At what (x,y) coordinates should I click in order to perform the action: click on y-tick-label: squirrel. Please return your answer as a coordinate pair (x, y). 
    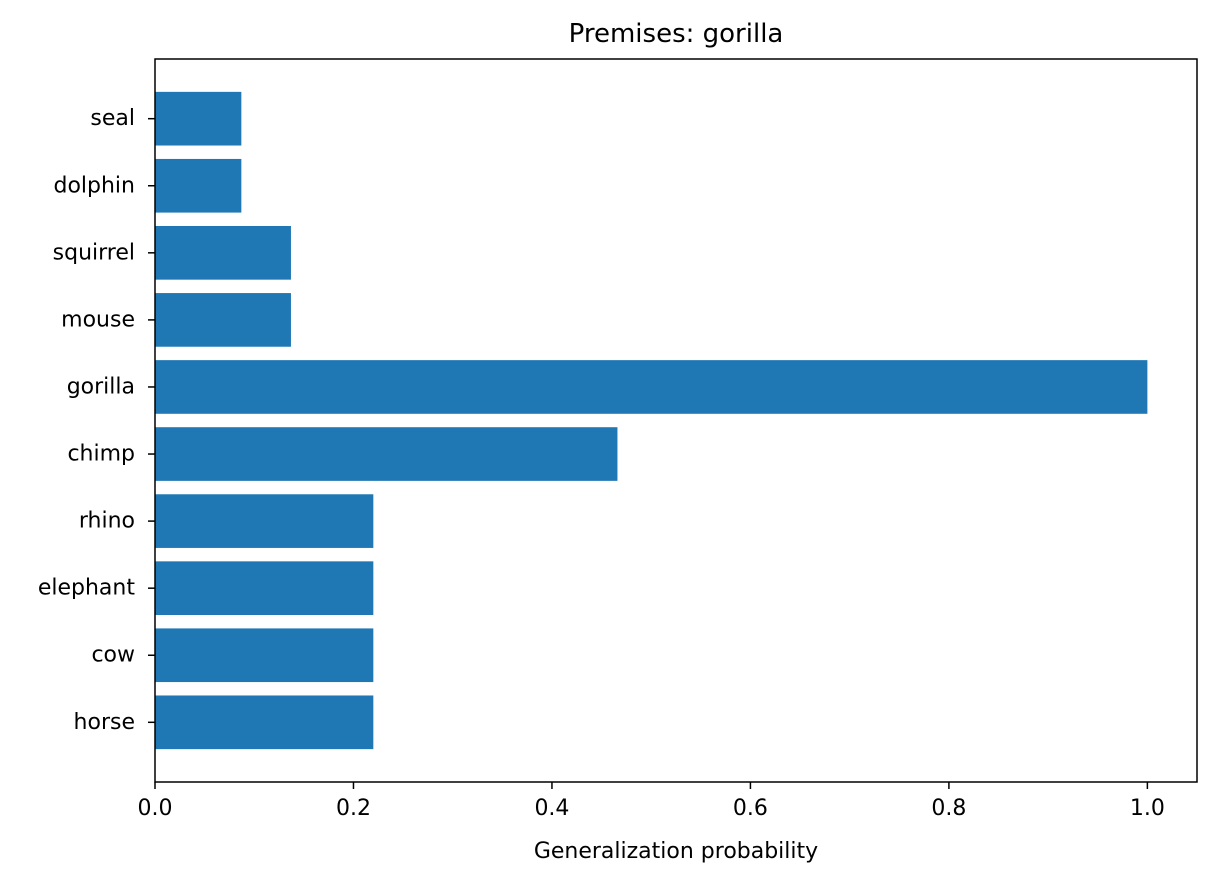
    Looking at the image, I should click on (94, 252).